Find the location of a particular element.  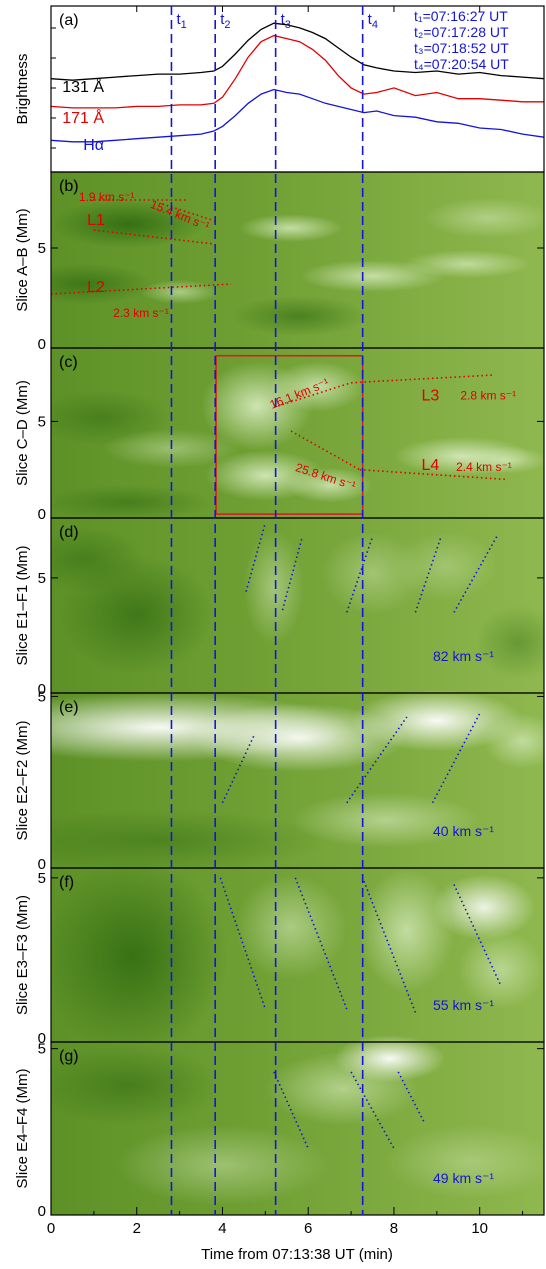

time-mark-subscript: 4 is located at coordinates (375, 25).